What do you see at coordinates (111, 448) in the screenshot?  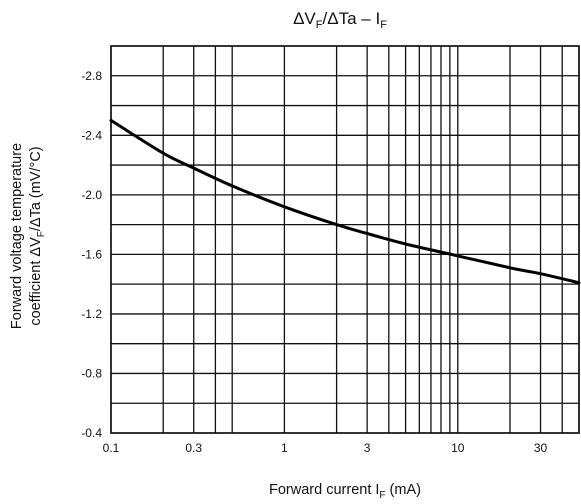 I see `x-tick-label: 0.1` at bounding box center [111, 448].